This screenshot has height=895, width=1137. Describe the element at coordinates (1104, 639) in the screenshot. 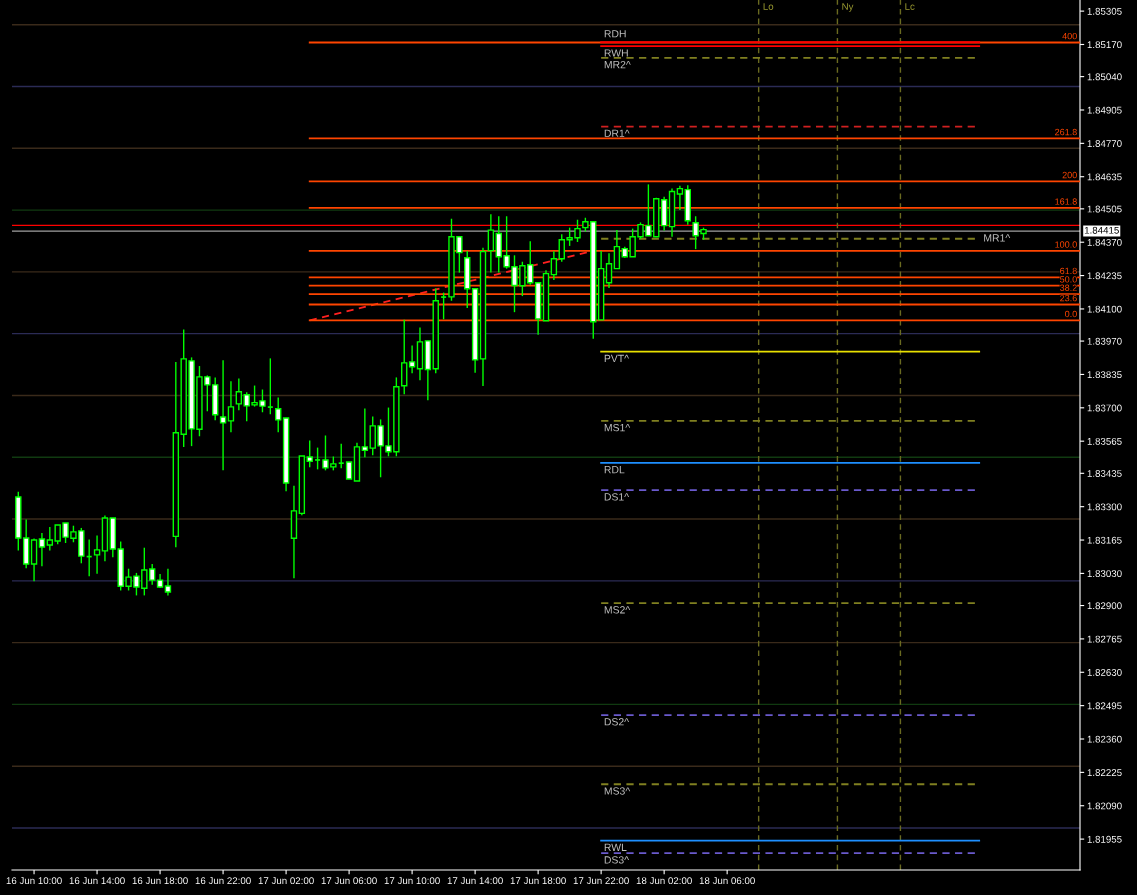

I see `y-tick-label: 1.82765` at that location.